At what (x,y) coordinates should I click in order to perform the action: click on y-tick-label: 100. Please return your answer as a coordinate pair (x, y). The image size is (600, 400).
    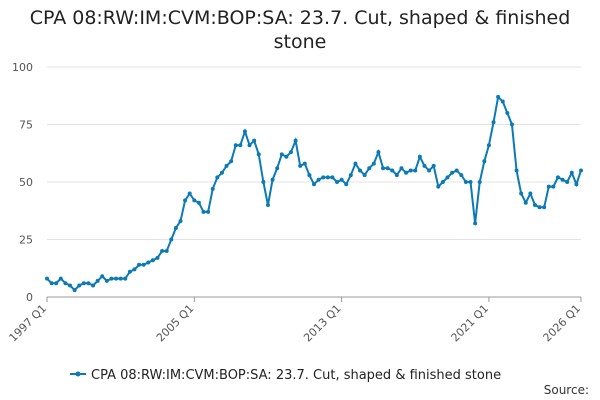
    Looking at the image, I should click on (22, 67).